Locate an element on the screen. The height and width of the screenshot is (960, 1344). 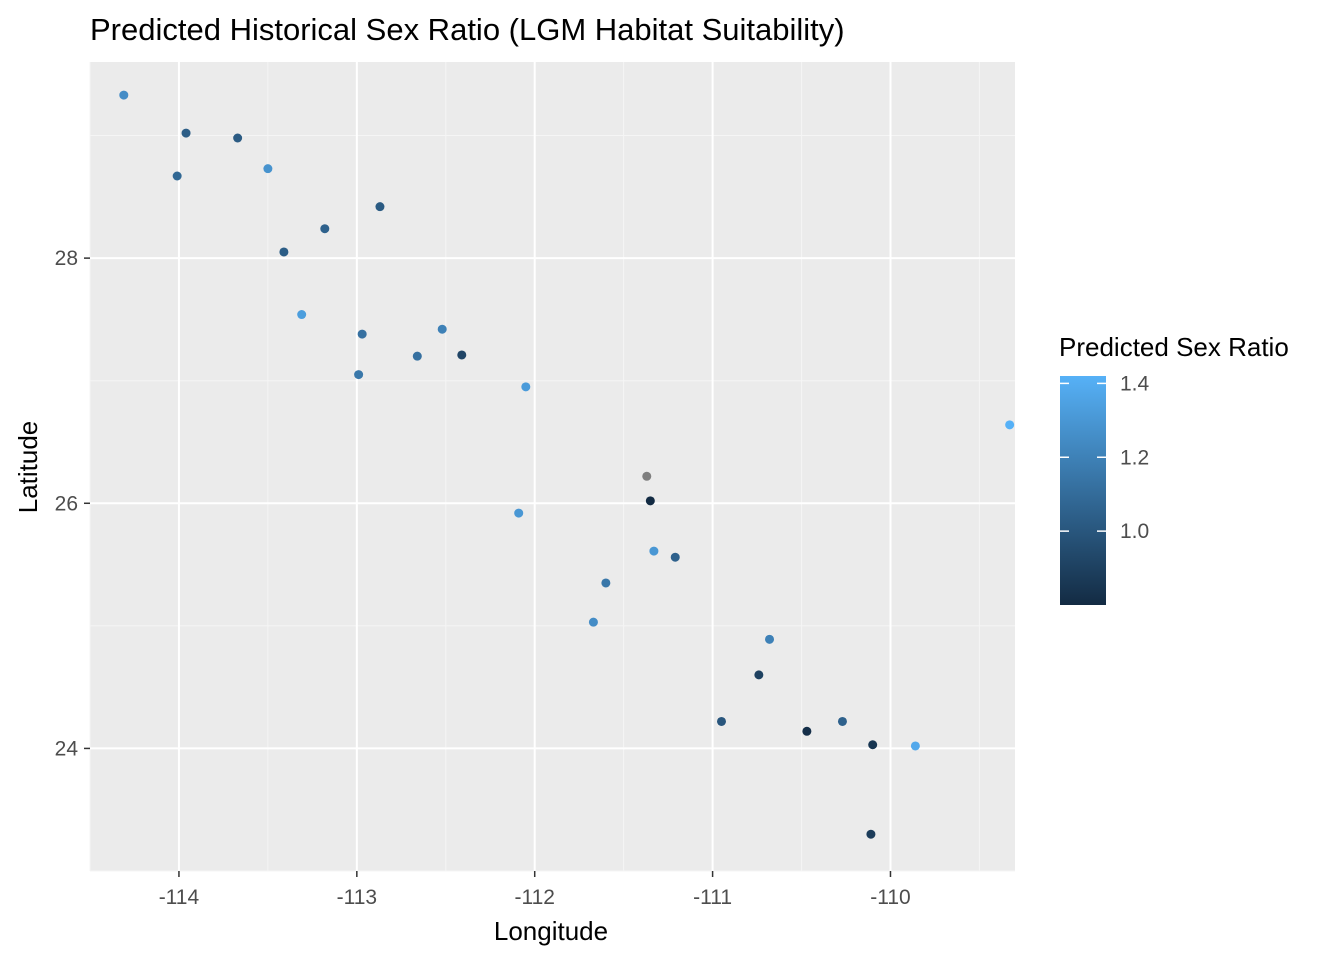
y-tick-label: 24 is located at coordinates (67, 748).